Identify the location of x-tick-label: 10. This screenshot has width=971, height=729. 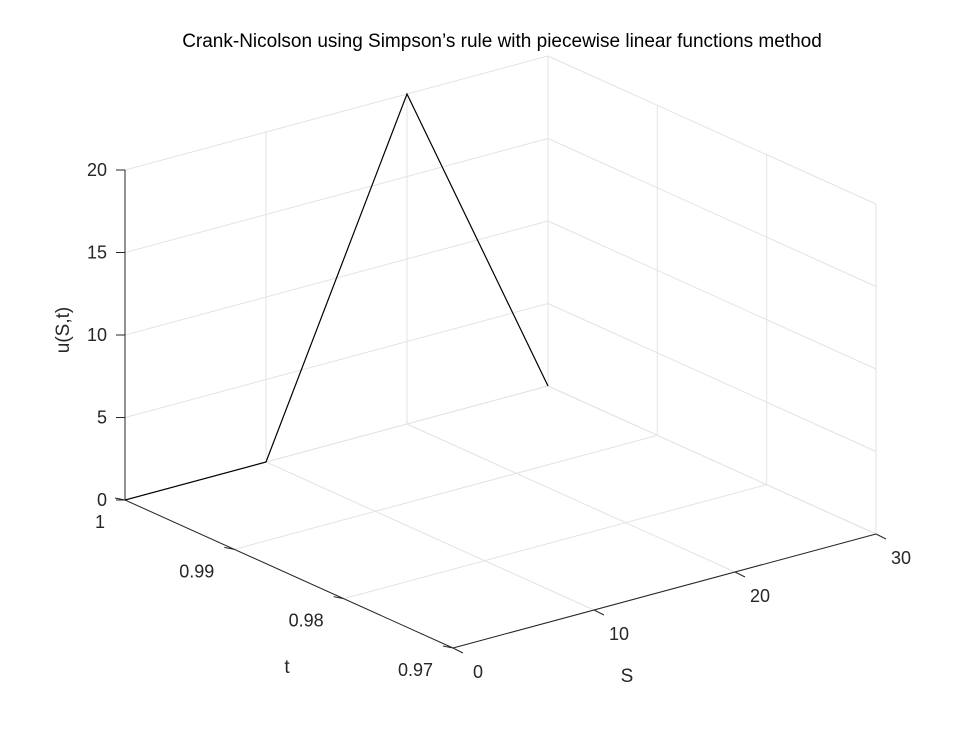
(619, 634).